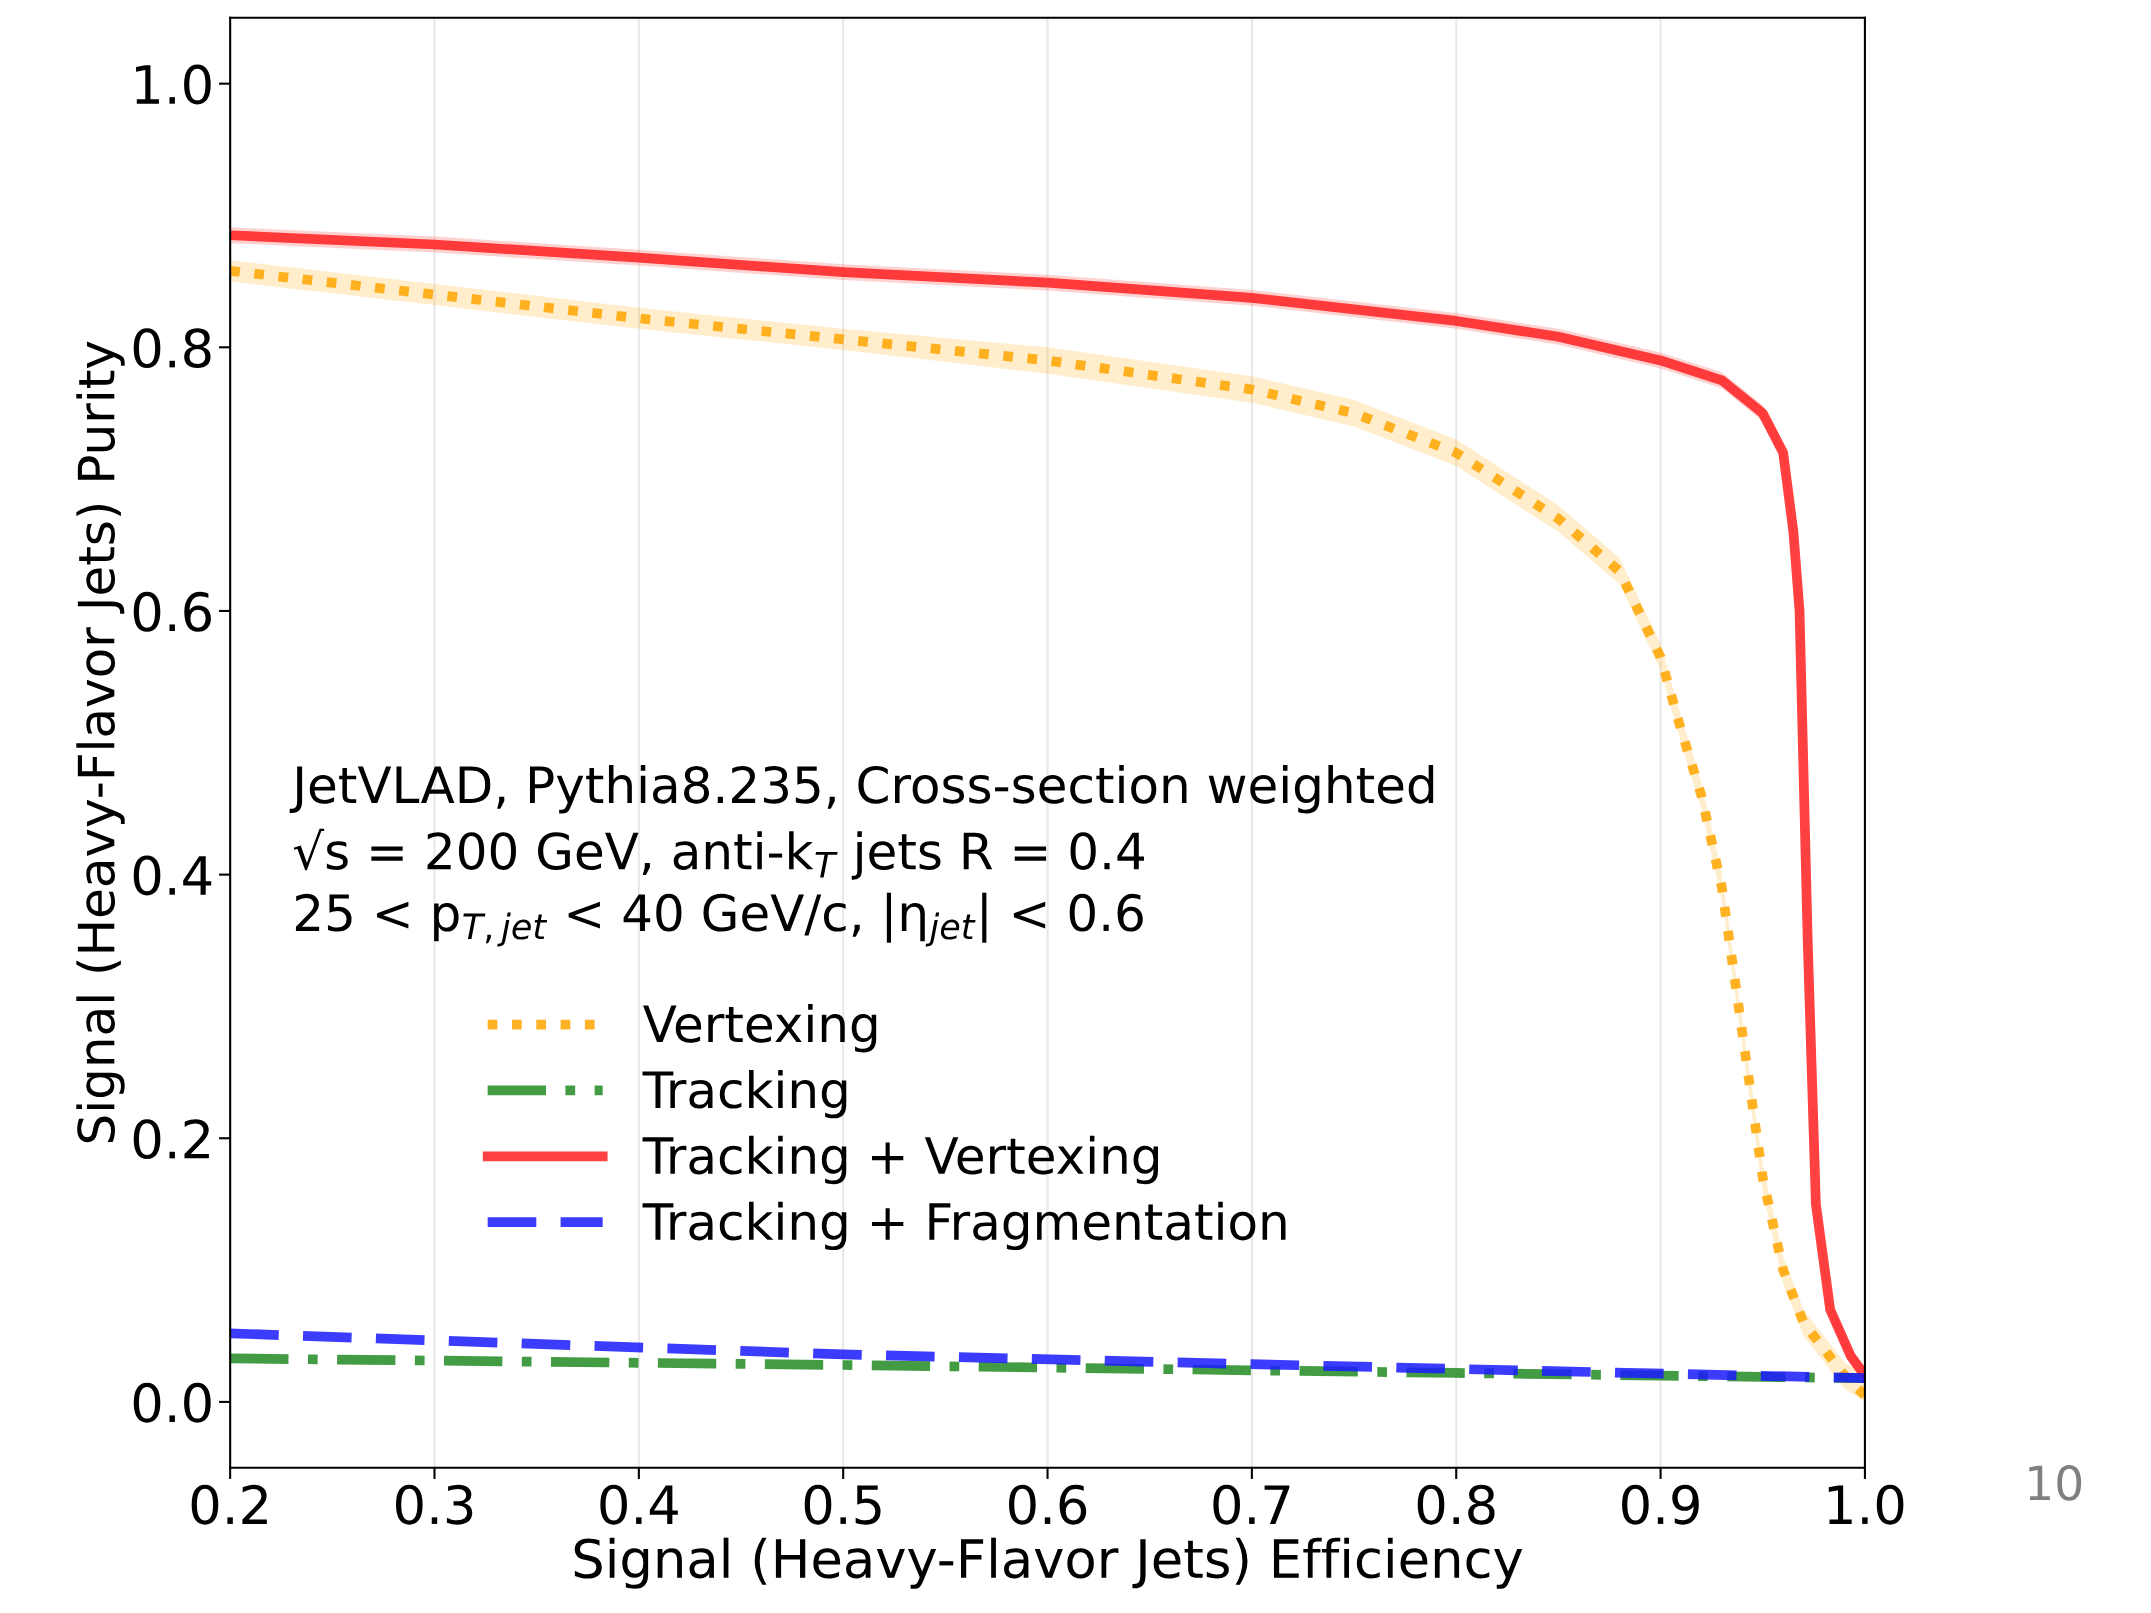  Describe the element at coordinates (1660, 1504) in the screenshot. I see `x-tick-label: 0.9` at that location.